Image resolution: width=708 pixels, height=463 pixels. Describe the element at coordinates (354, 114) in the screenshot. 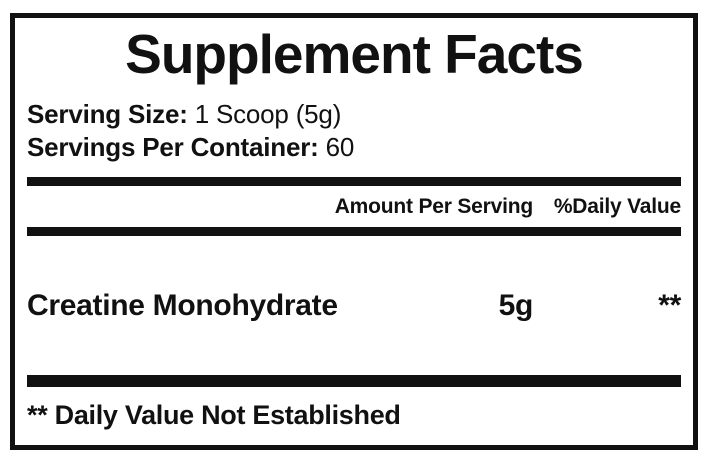

I see `serving-size-row: Serving Size: 1 Scoop (5g)` at that location.